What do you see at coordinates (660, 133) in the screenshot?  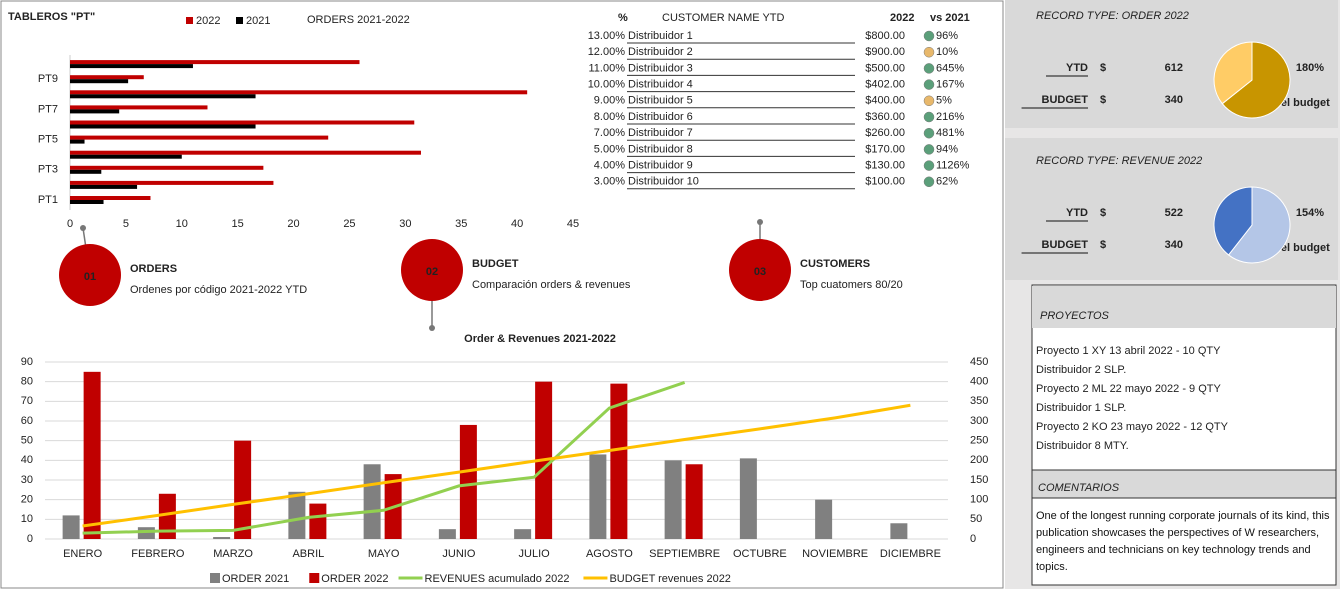 I see `row-name: Distribuidor 7` at bounding box center [660, 133].